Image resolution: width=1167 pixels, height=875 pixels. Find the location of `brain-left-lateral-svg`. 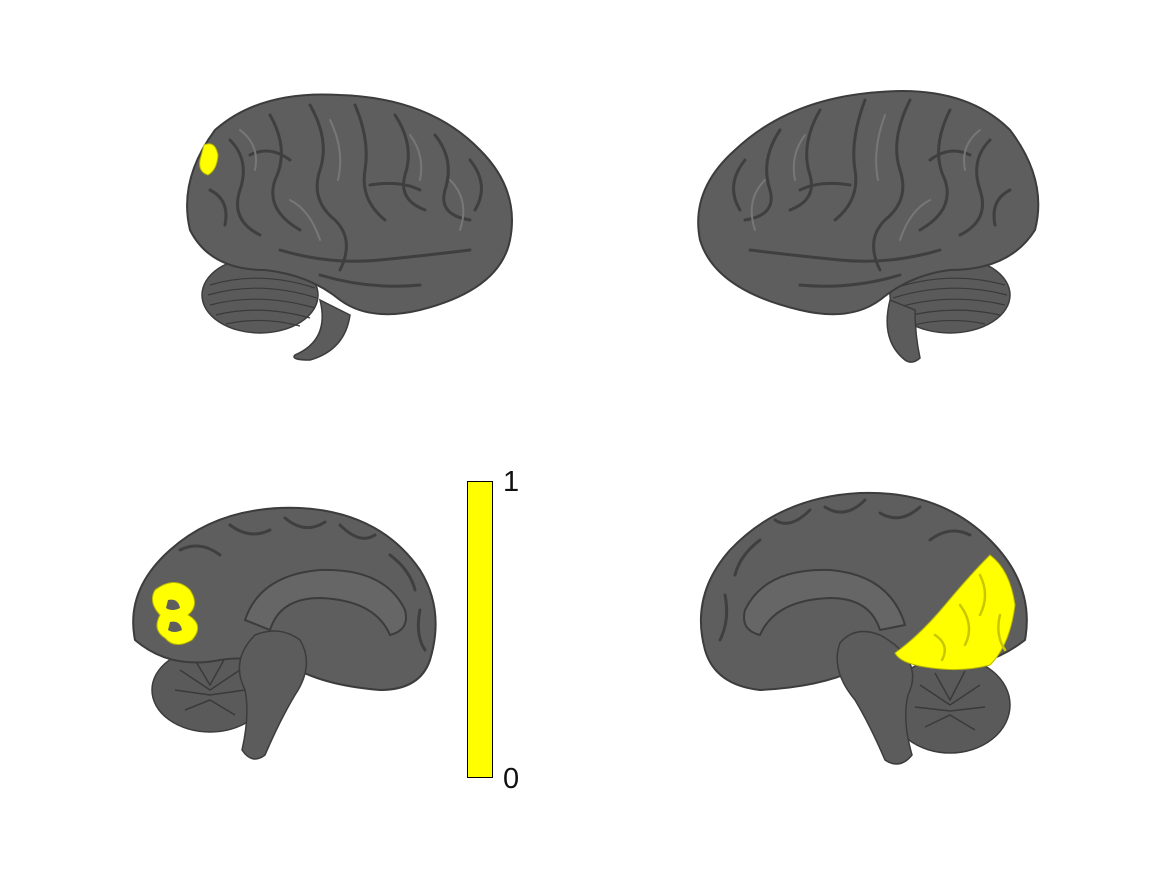

brain-left-lateral-svg is located at coordinates (349, 227).